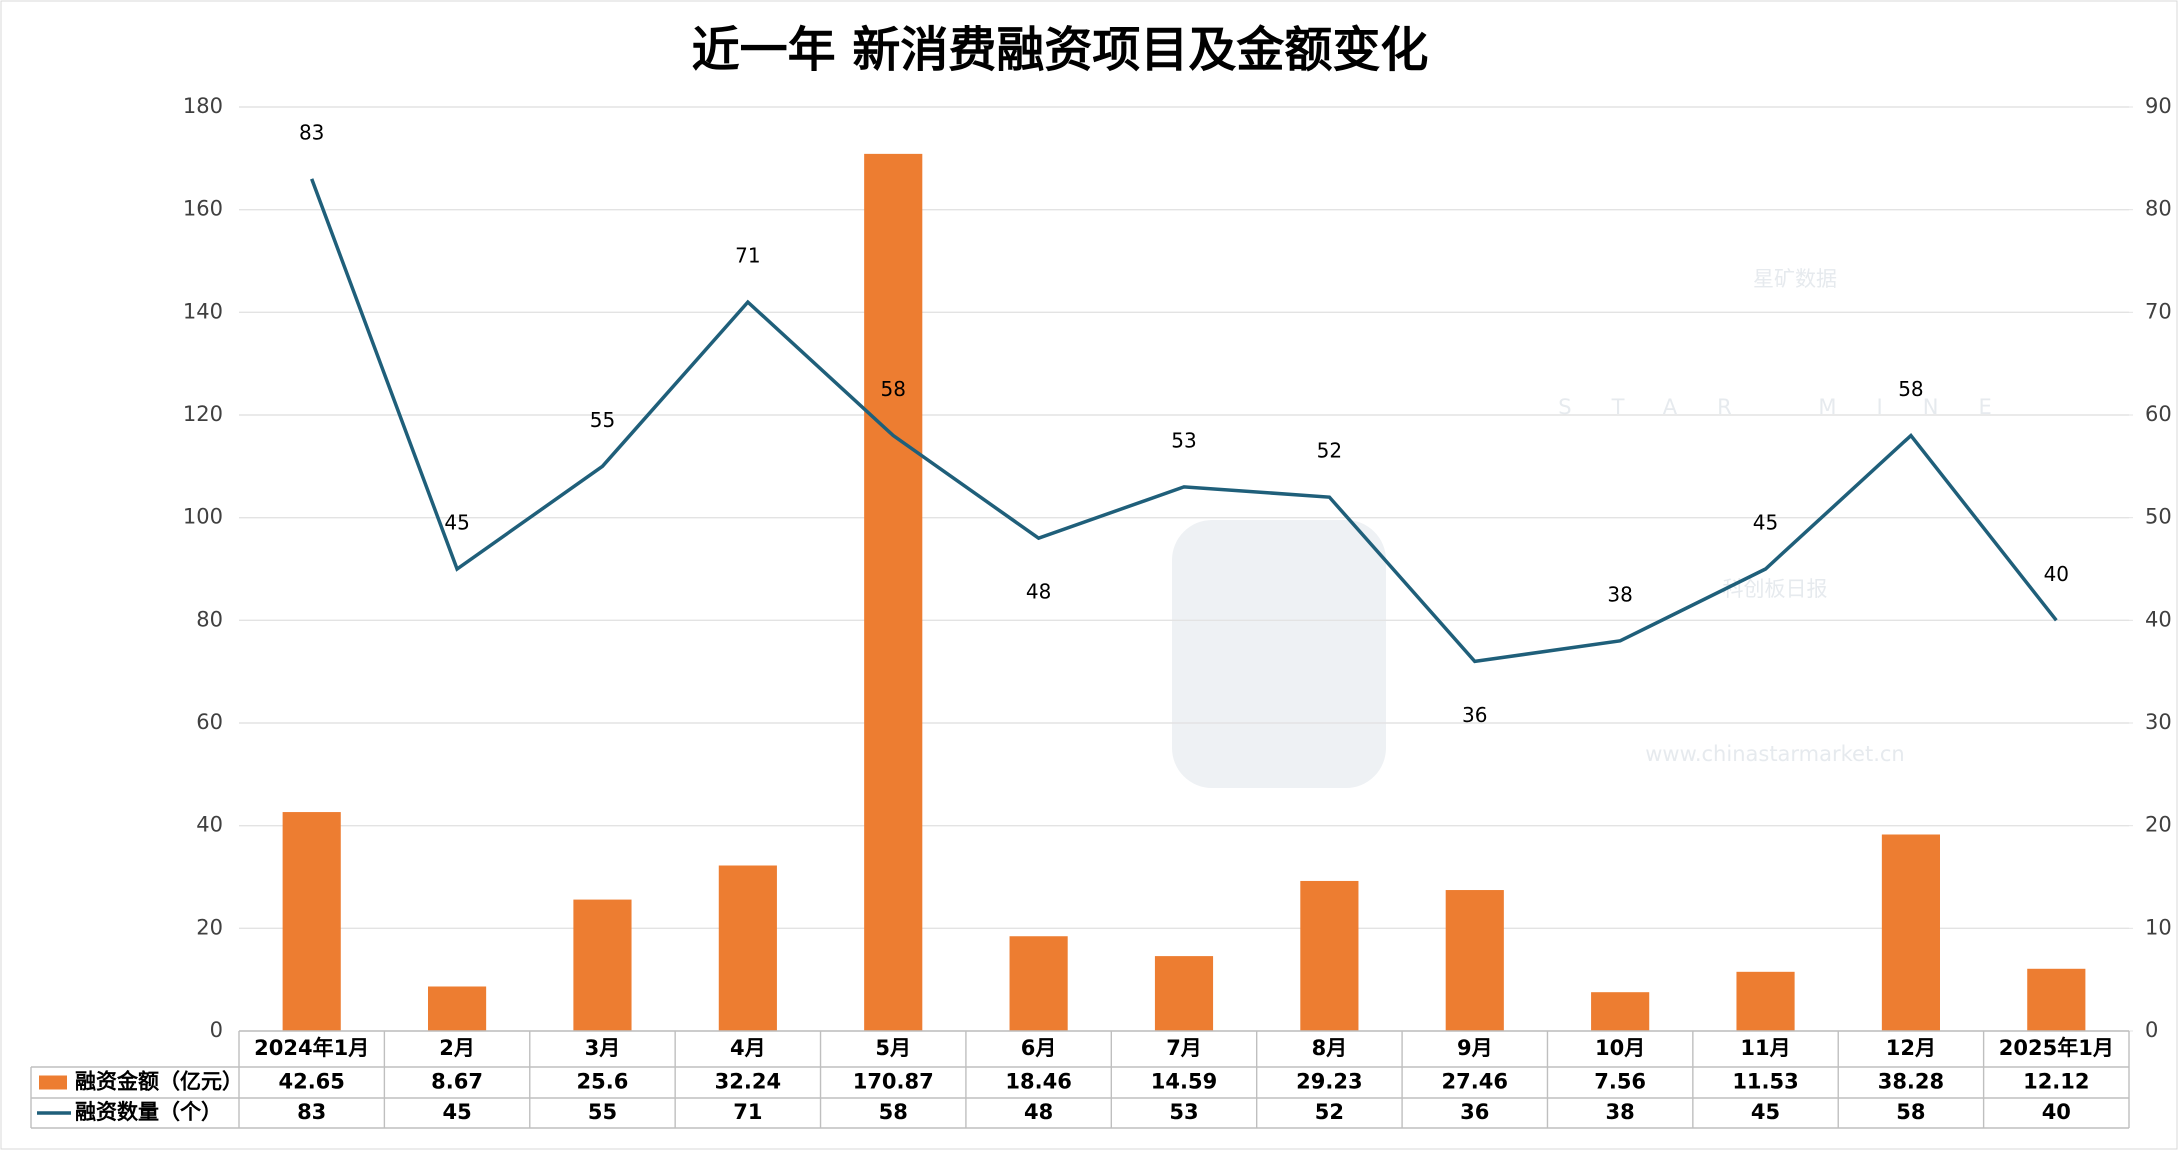 The image size is (2178, 1150). What do you see at coordinates (1765, 1048) in the screenshot?
I see `x-tick-label: 11月` at bounding box center [1765, 1048].